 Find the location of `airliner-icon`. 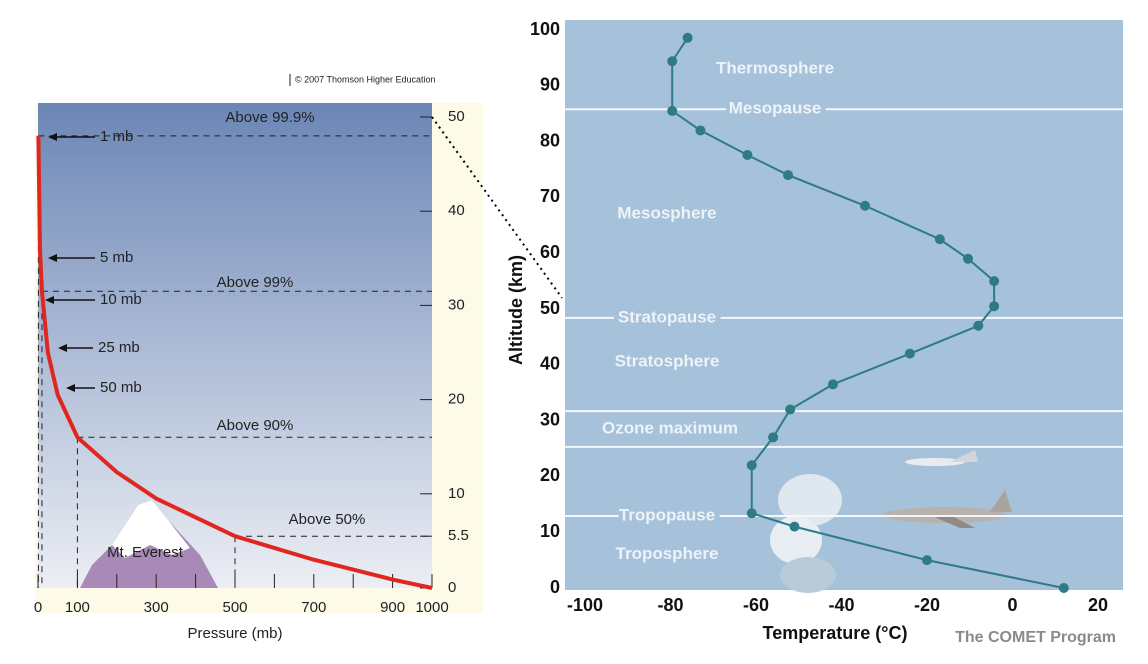

airliner-icon is located at coordinates (947, 509).